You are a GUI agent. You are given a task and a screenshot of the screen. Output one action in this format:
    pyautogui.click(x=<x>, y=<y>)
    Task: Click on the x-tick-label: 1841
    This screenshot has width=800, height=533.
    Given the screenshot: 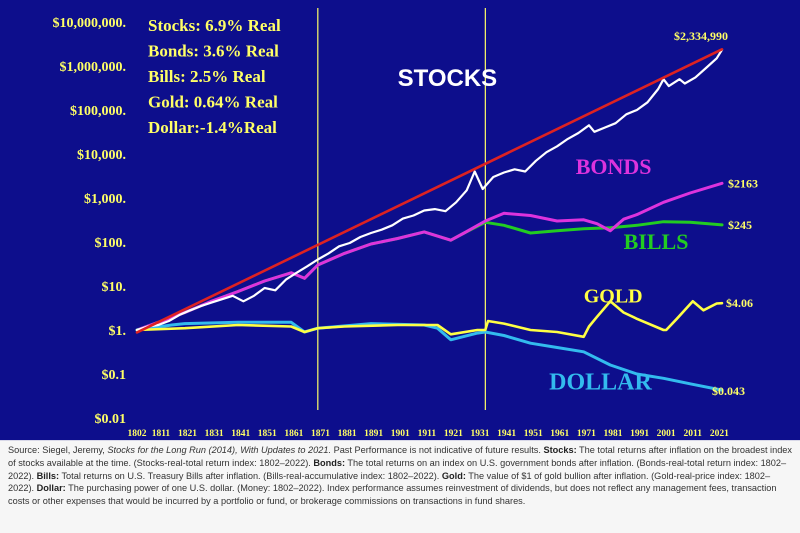 What is the action you would take?
    pyautogui.click(x=240, y=434)
    